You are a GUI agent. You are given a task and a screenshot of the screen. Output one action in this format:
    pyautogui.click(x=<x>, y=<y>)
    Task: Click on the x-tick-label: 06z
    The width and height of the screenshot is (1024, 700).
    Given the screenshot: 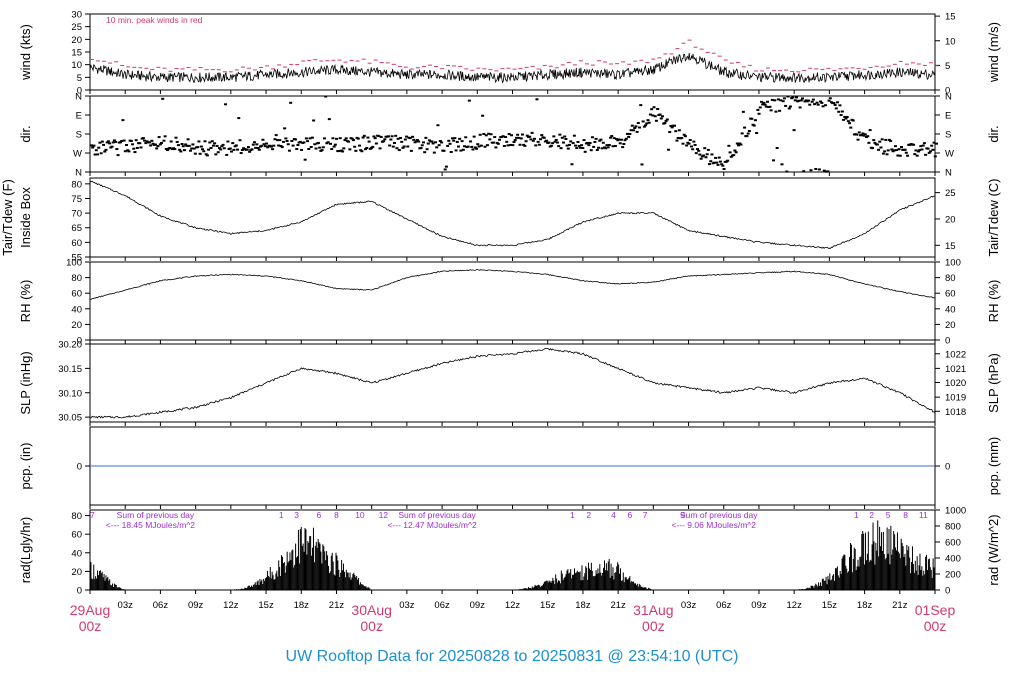 What is the action you would take?
    pyautogui.click(x=724, y=605)
    